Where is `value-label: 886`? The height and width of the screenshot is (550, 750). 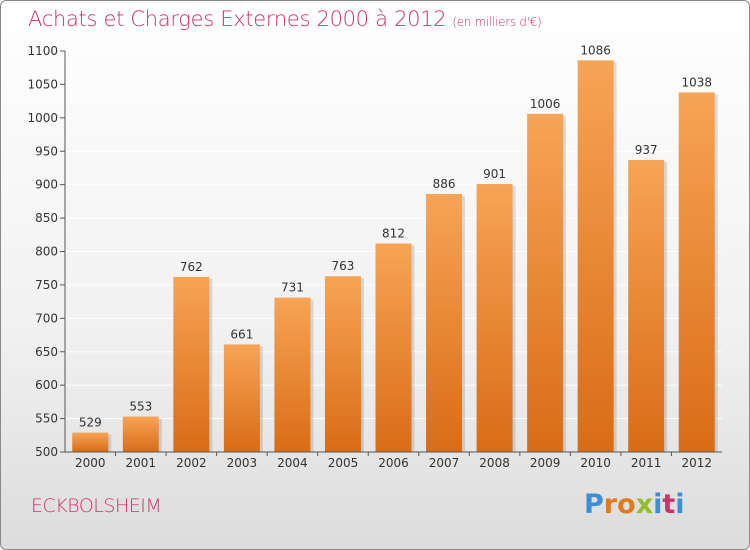
value-label: 886 is located at coordinates (444, 184).